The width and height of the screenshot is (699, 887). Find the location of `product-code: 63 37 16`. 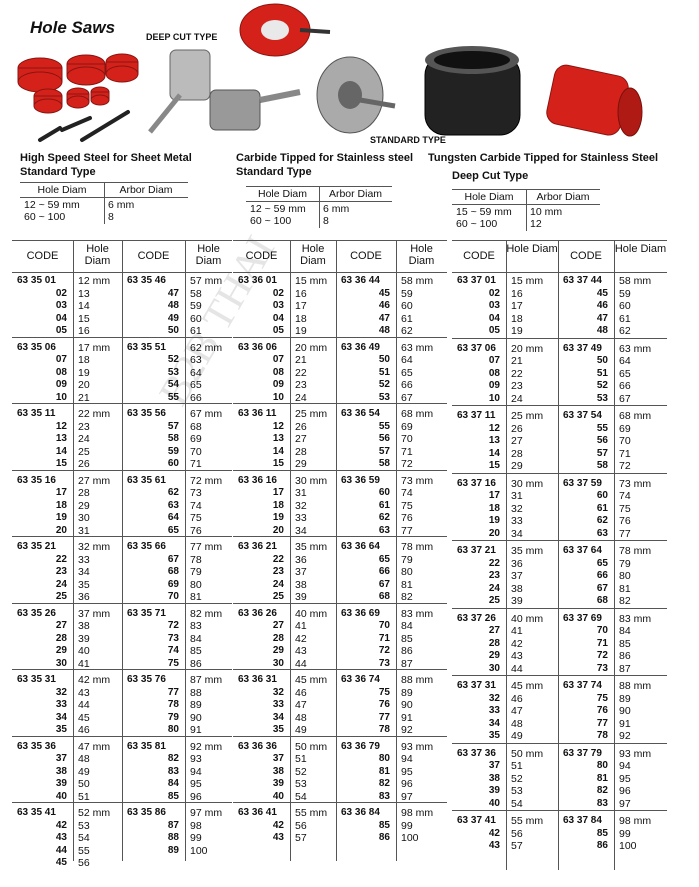

product-code: 63 37 16 is located at coordinates (476, 483).